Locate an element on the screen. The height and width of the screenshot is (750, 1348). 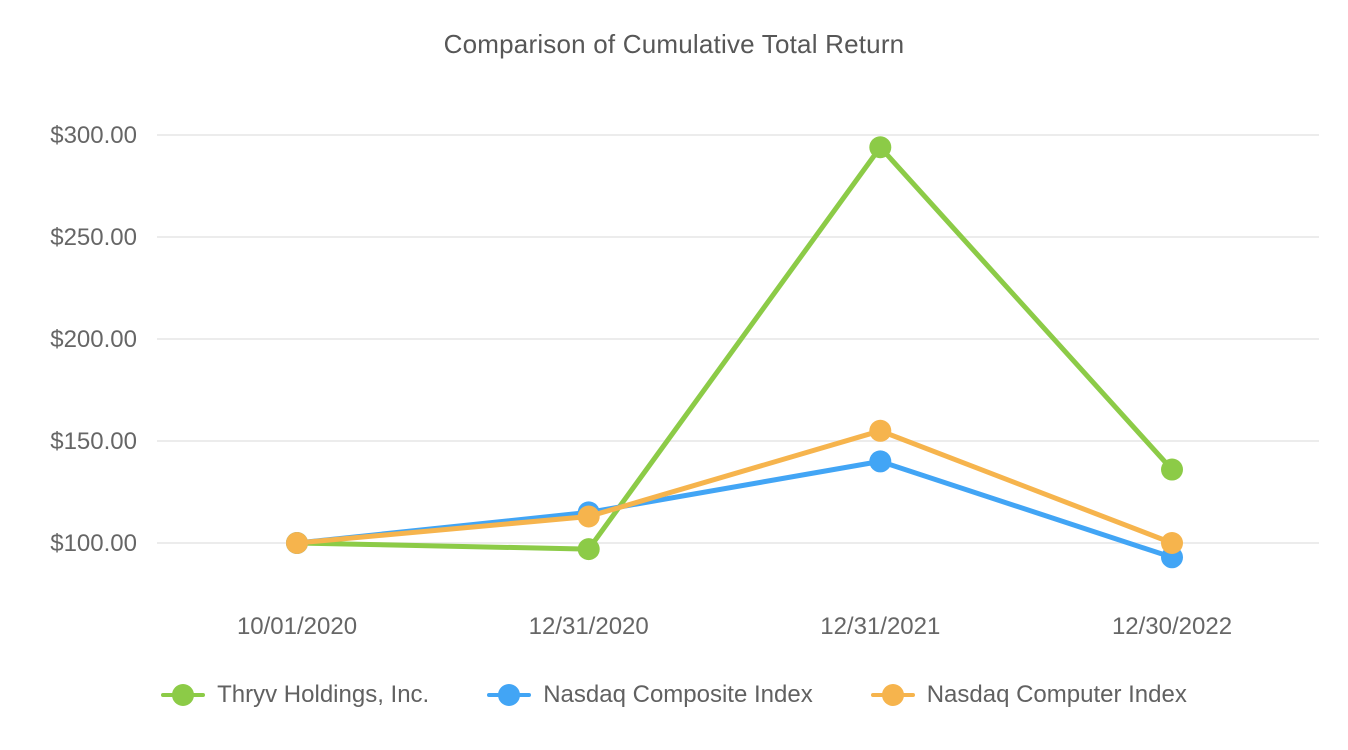
x-axis-label: 12/31/2020 is located at coordinates (589, 626).